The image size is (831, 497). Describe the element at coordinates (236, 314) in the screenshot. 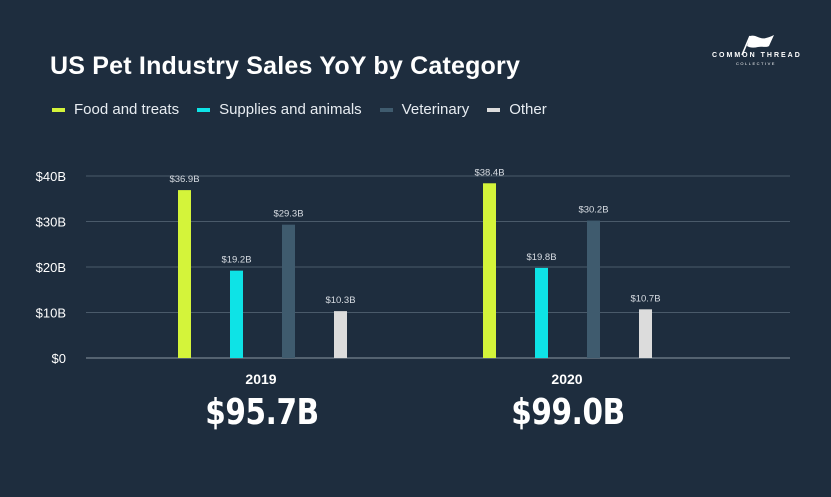

I see `bar-2019-supplies-and-animals` at that location.